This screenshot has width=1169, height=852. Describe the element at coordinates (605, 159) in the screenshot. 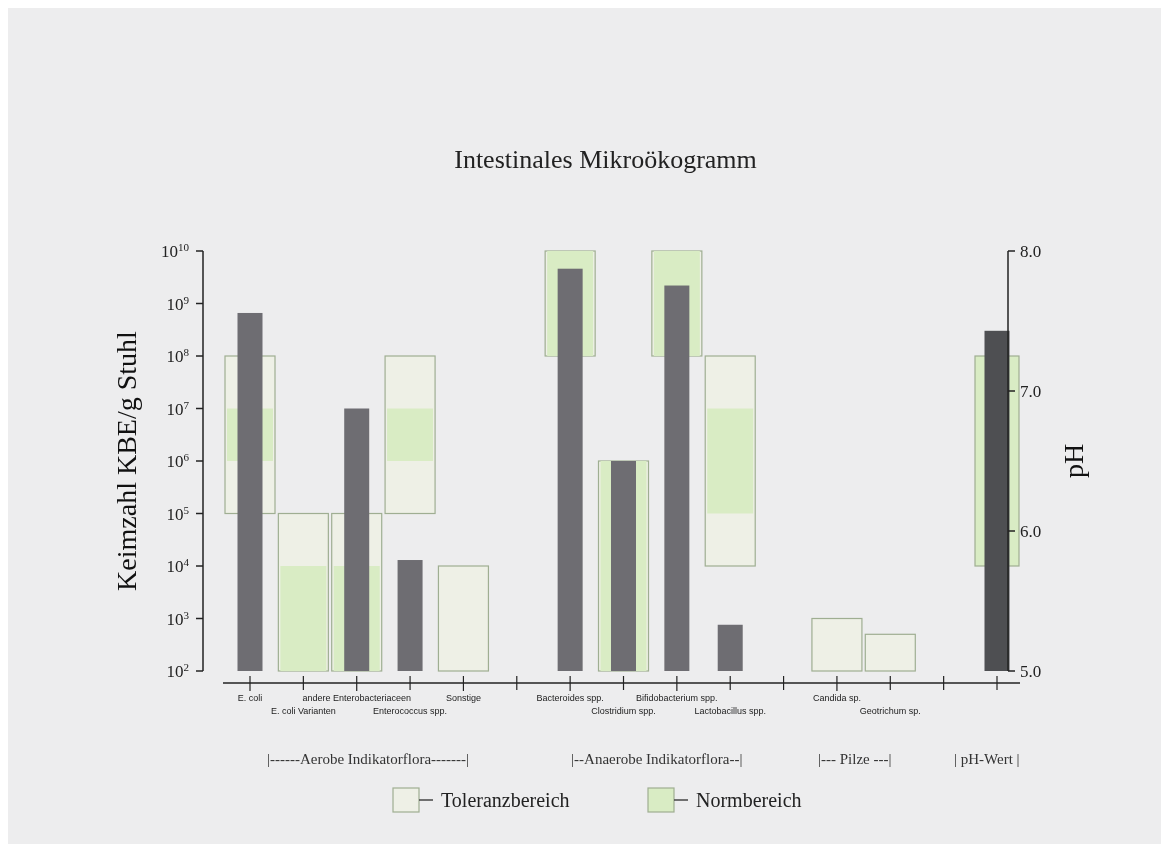

I see `chart-title: Intestinales Mikroökogramm` at that location.